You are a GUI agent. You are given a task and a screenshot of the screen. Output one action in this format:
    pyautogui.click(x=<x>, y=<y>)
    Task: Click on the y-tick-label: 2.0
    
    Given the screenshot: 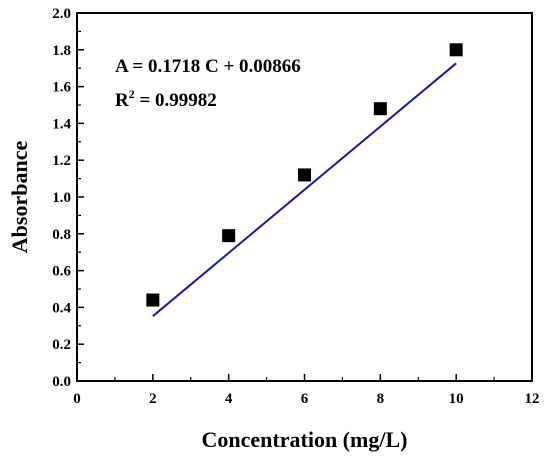 What is the action you would take?
    pyautogui.click(x=61, y=14)
    